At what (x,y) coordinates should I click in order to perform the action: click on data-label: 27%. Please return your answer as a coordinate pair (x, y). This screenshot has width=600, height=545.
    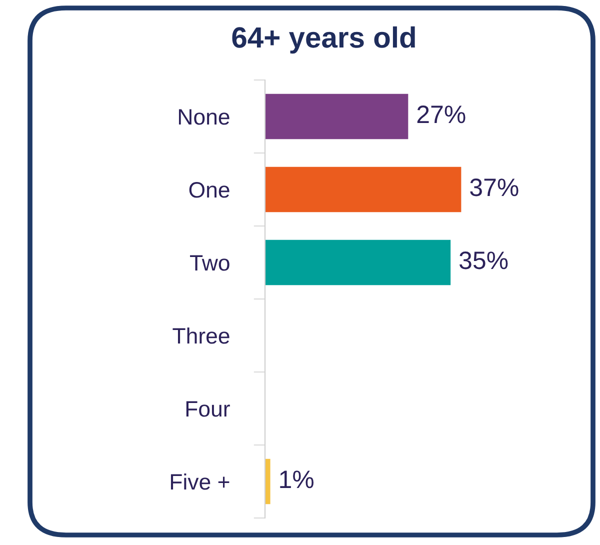
    Looking at the image, I should click on (441, 115).